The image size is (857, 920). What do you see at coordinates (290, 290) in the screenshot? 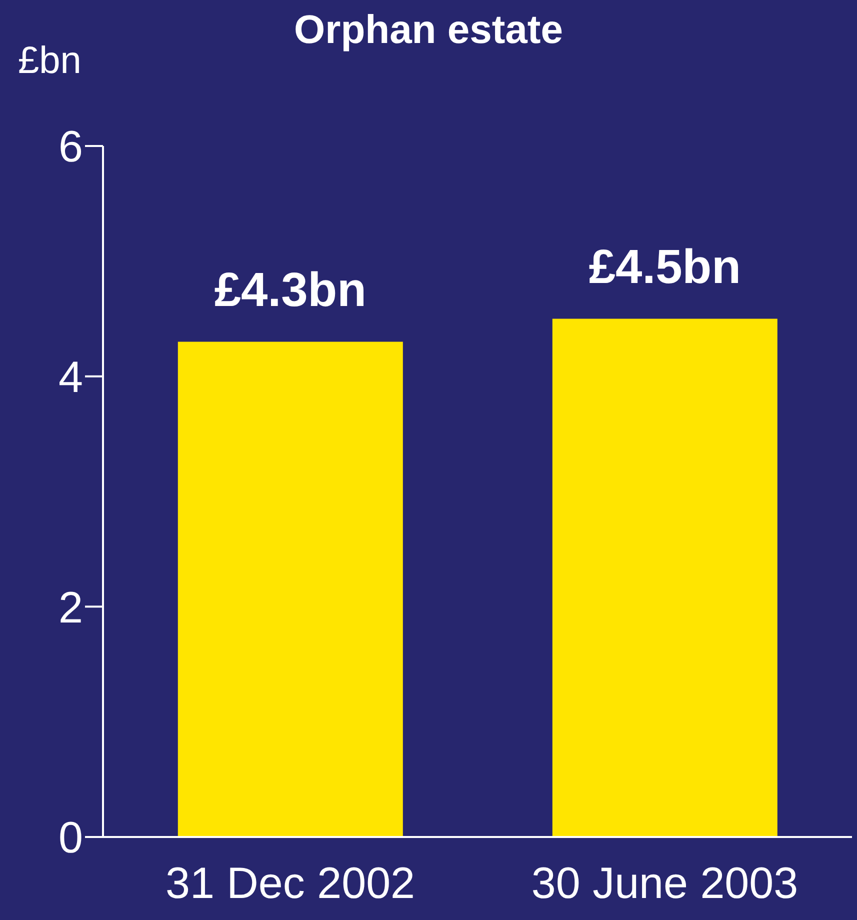
I see `data-label: £4.3bn` at bounding box center [290, 290].